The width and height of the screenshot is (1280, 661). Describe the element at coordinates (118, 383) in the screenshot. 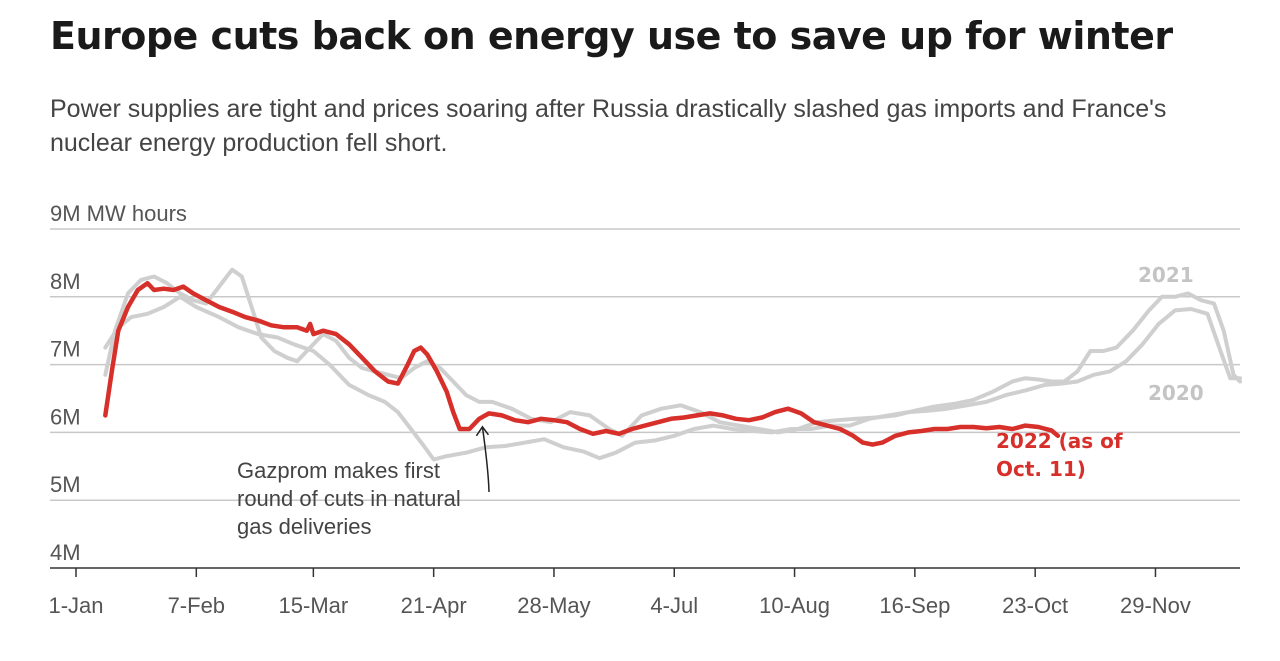

I see `y-axis-ticks: 4M 5M 6M 7M 8M 9M MW hours` at that location.